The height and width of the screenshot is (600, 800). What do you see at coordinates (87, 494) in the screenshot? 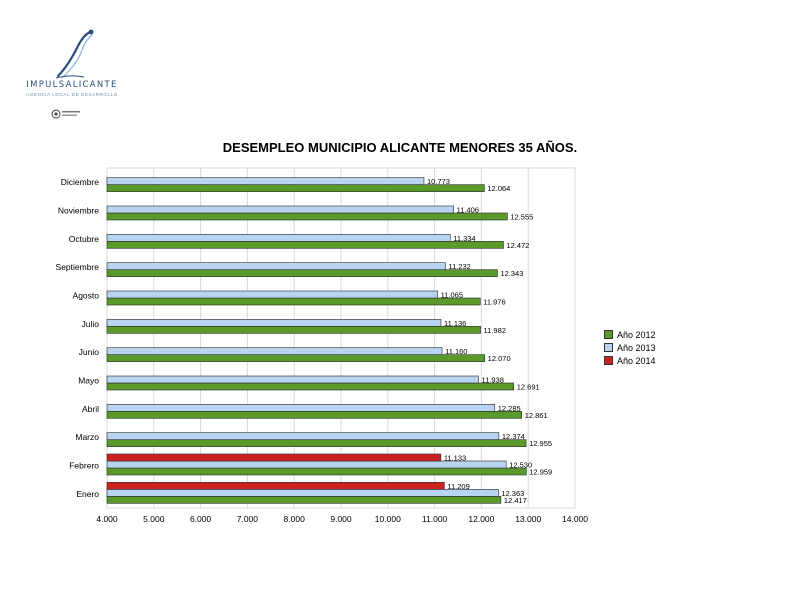
I see `category-label: Enero` at bounding box center [87, 494].